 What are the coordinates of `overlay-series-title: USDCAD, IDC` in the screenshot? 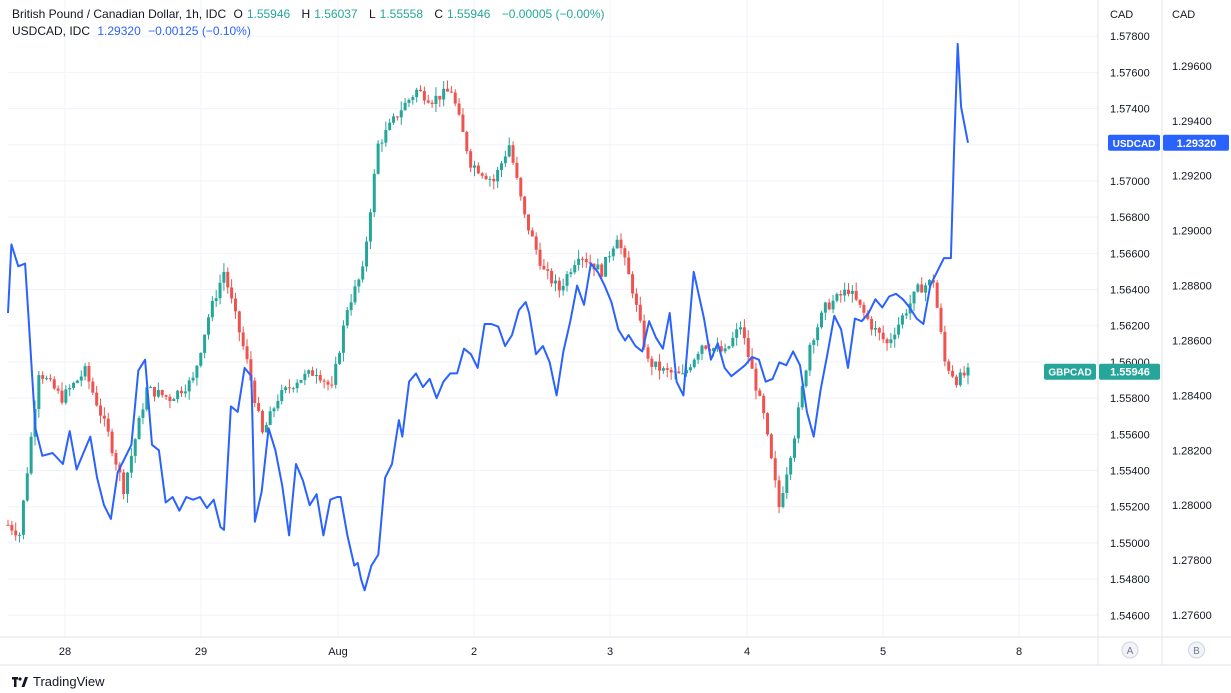 It's located at (51, 31).